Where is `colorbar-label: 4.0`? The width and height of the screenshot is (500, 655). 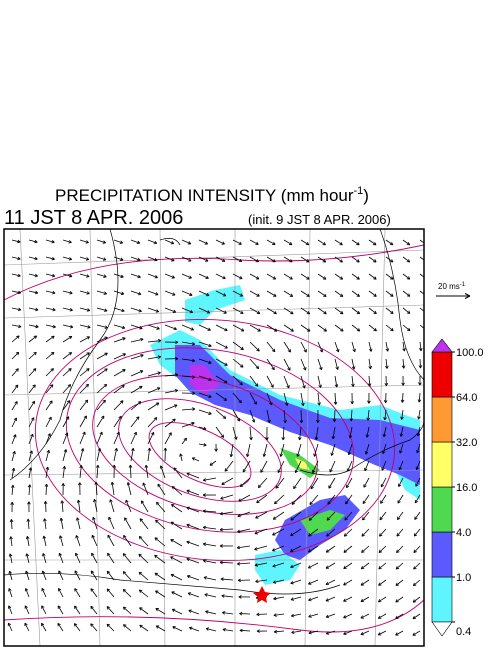
colorbar-label: 4.0 is located at coordinates (463, 533).